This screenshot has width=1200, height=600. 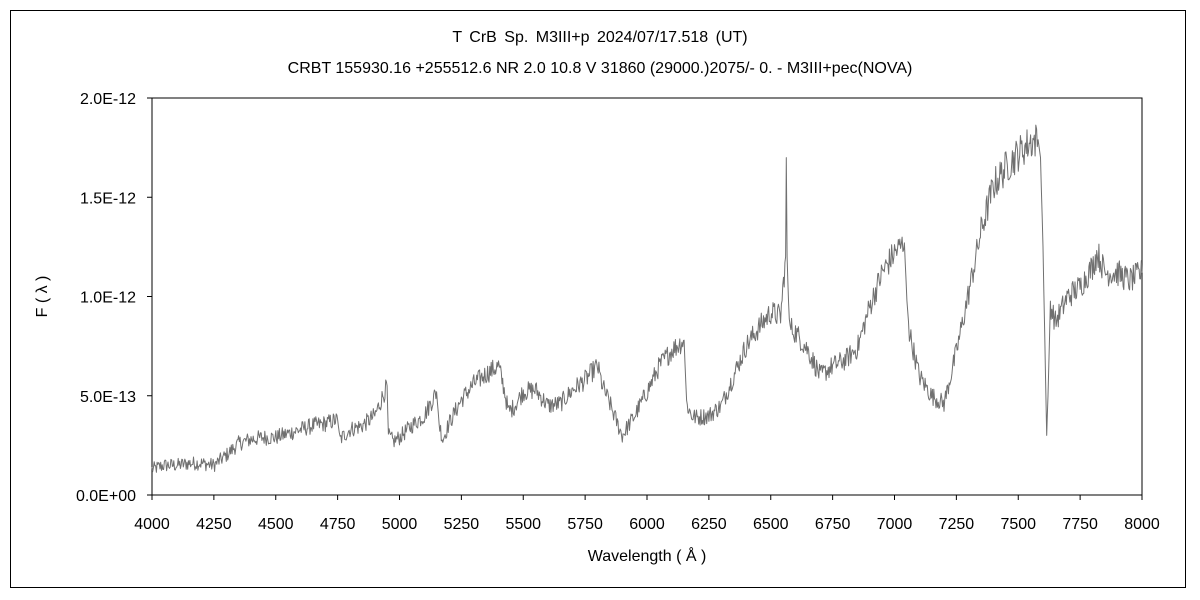 I want to click on x-tick-label: 8000, so click(x=1142, y=524).